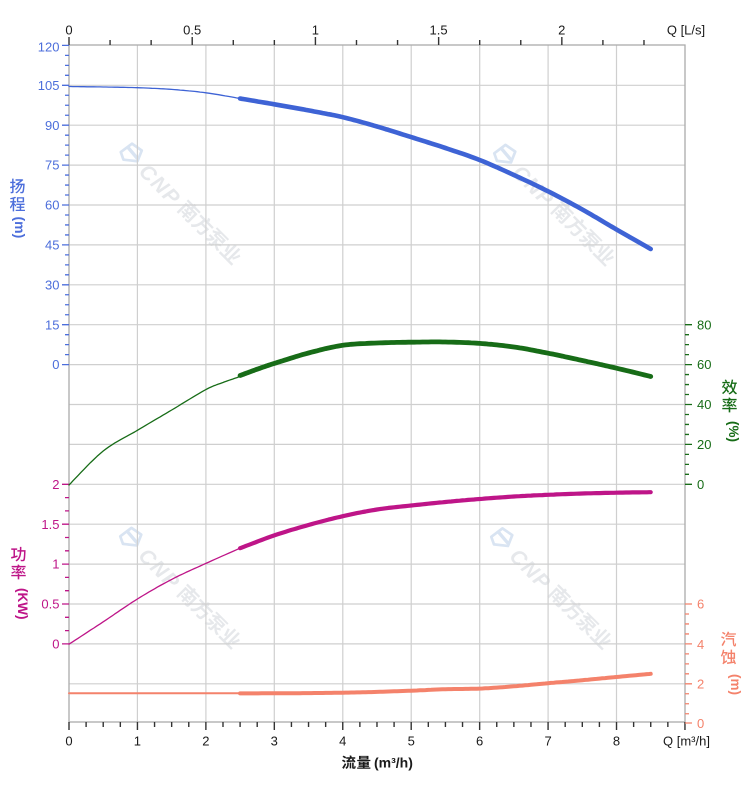 This screenshot has width=752, height=802. I want to click on svg-text: 20, so click(704, 444).